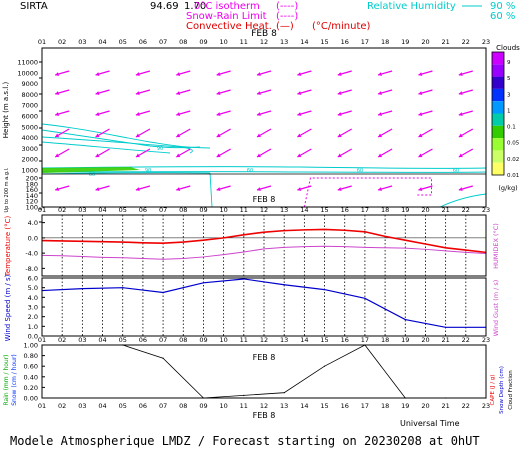 This screenshot has width=528, height=450. What do you see at coordinates (445, 42) in the screenshot?
I see `top-hour-tick-21: 21` at bounding box center [445, 42].